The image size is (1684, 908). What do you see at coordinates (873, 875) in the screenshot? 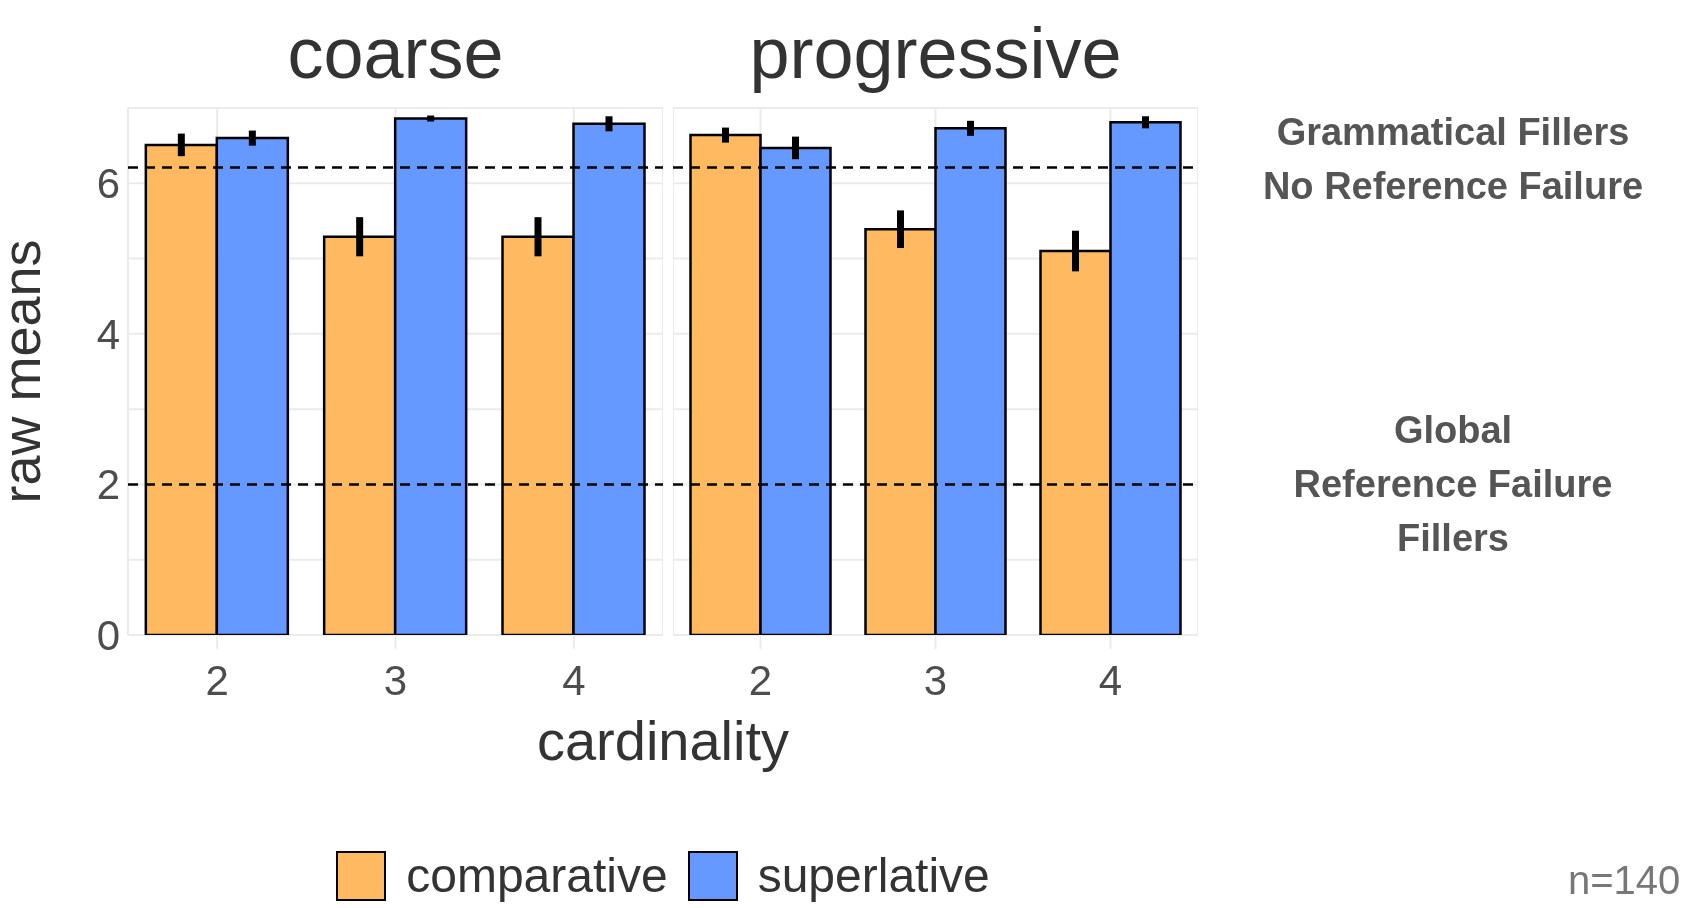
I see `legend-label: superlative` at bounding box center [873, 875].